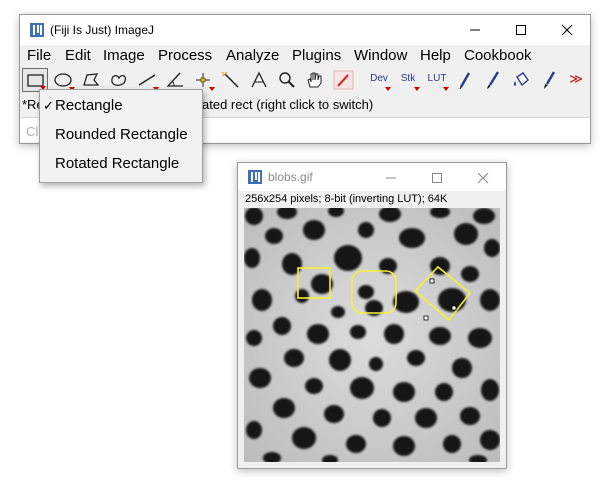 Image resolution: width=612 pixels, height=490 pixels. I want to click on window-title: (Fiji Is Just) ImageJ, so click(102, 30).